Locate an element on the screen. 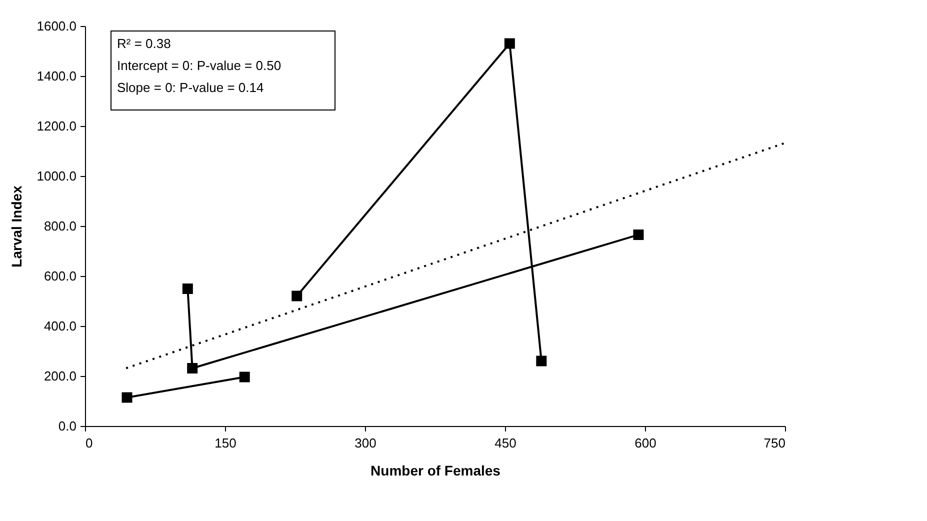 This screenshot has width=927, height=521. annotation: R² = 0.38 is located at coordinates (144, 43).